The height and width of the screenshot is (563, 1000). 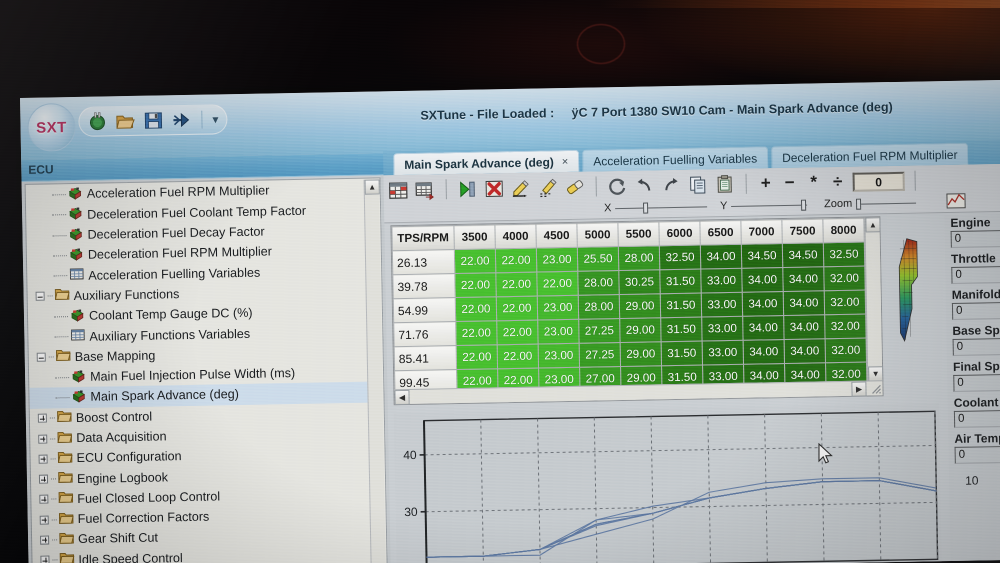 I want to click on map-table-col-header: 5000, so click(x=597, y=235).